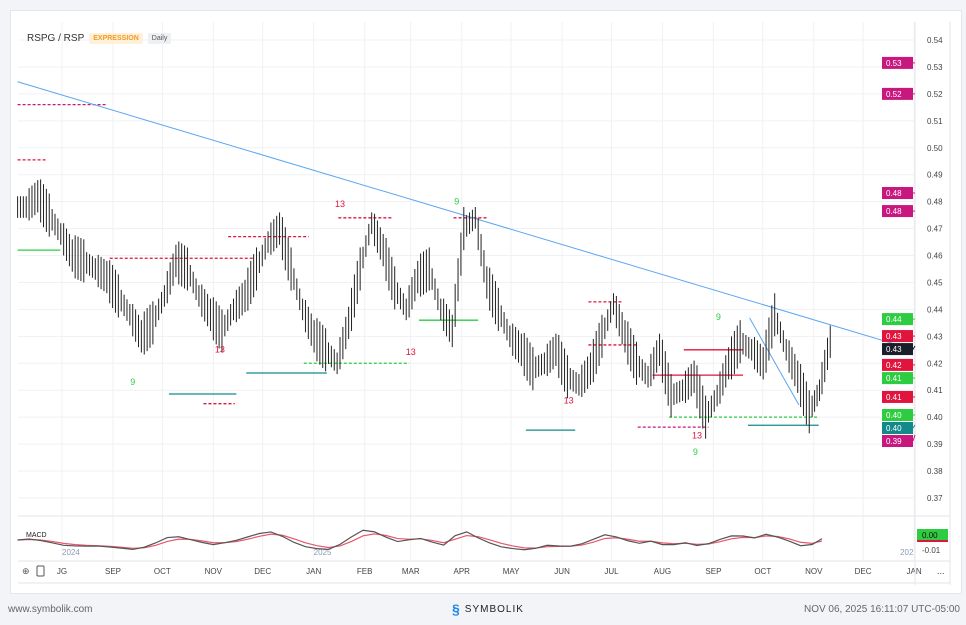  I want to click on macd-label: MACD, so click(36, 535).